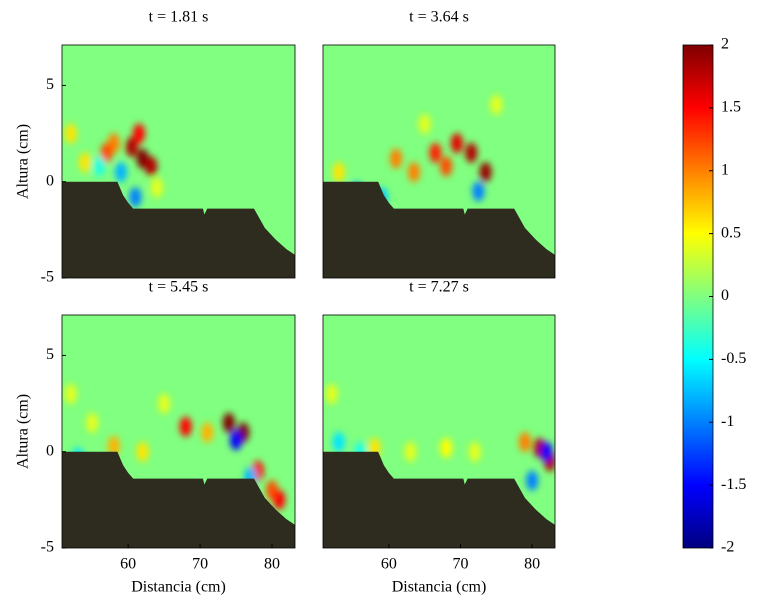 This screenshot has width=761, height=610. What do you see at coordinates (439, 17) in the screenshot?
I see `panel-title: t = 3.64 s` at bounding box center [439, 17].